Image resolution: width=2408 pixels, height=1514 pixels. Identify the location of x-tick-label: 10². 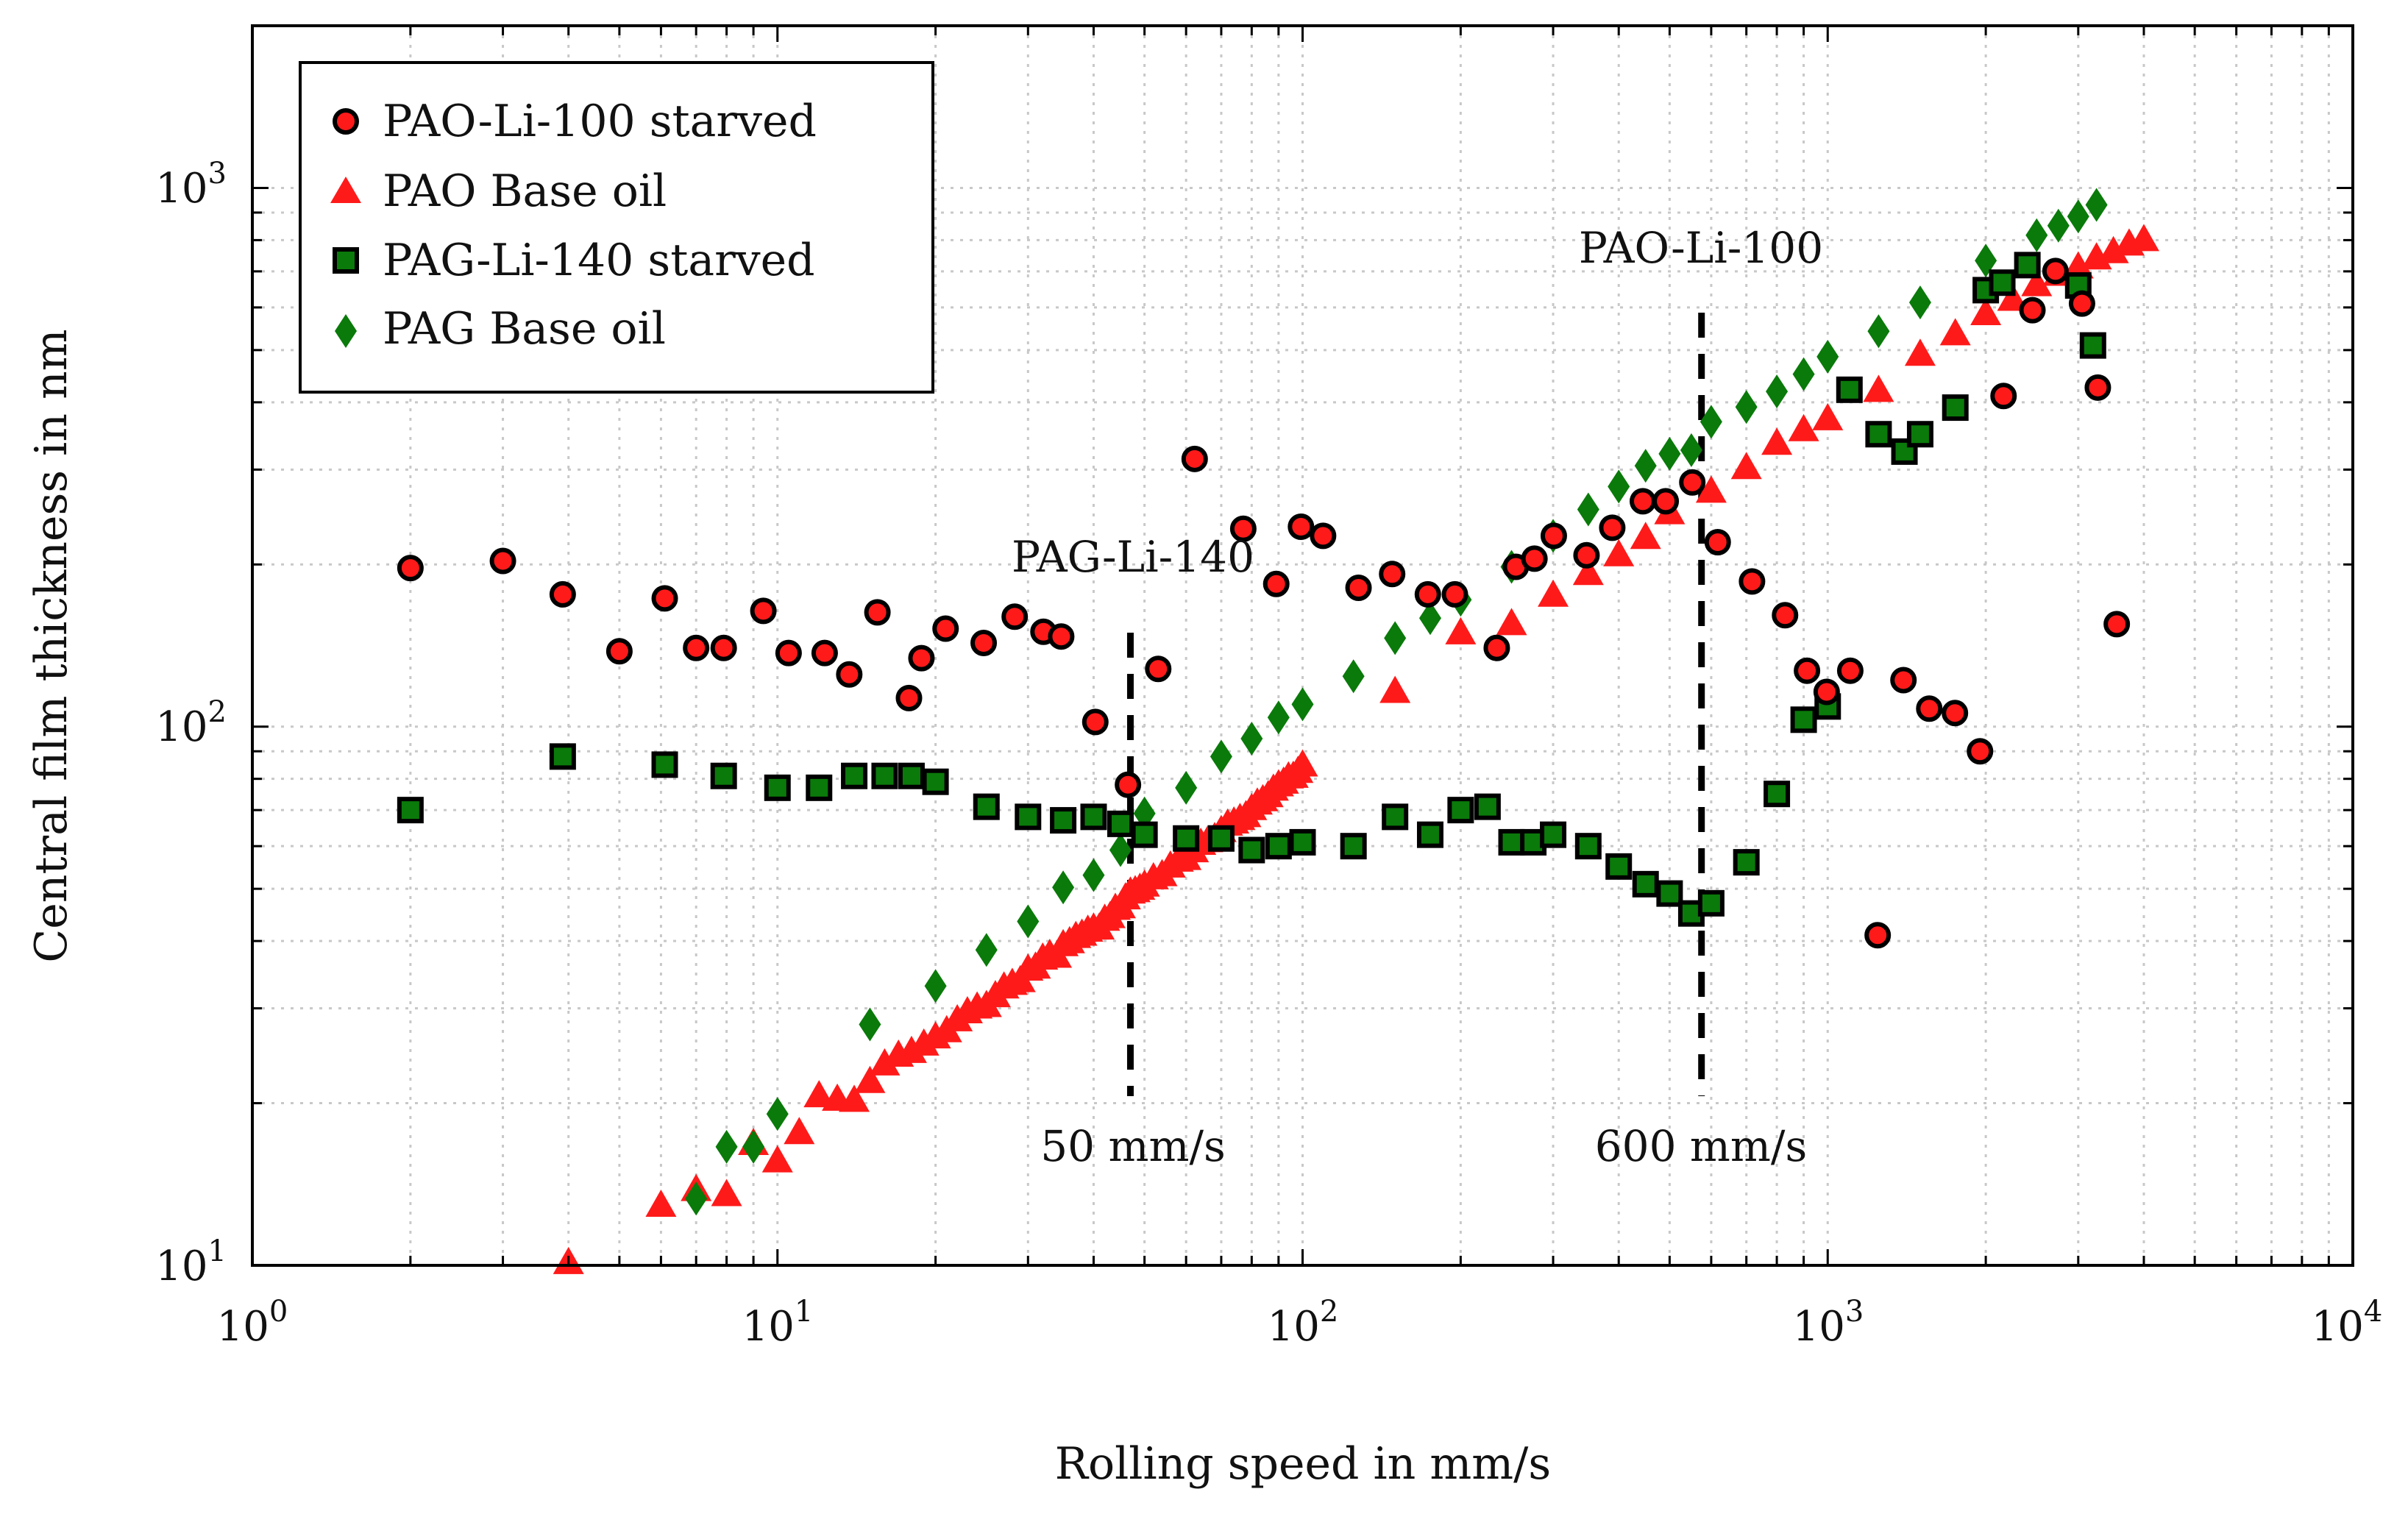
(1303, 1323).